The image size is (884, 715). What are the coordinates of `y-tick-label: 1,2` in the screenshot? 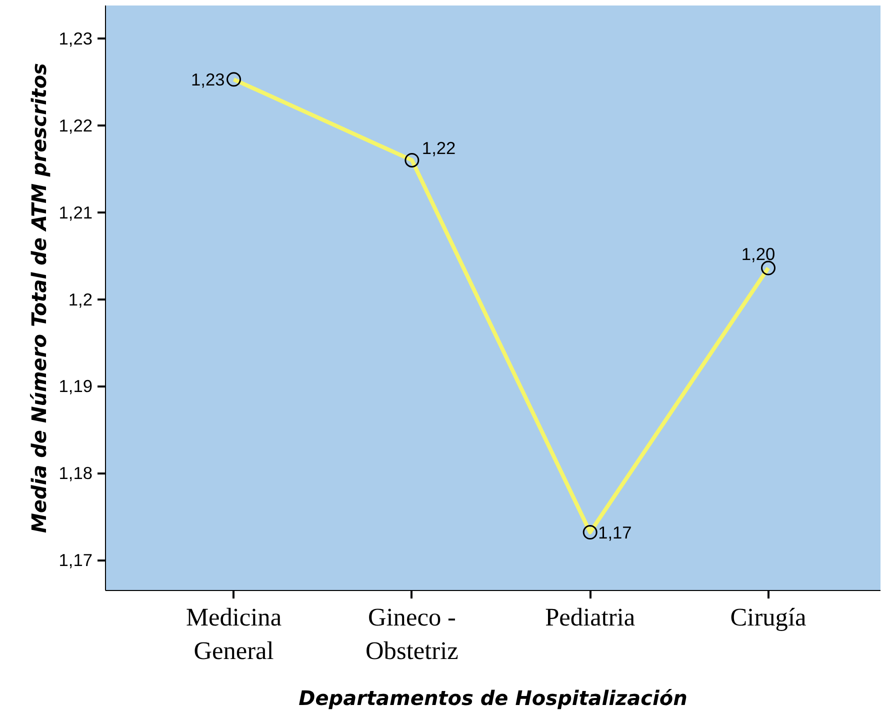 It's located at (80, 299).